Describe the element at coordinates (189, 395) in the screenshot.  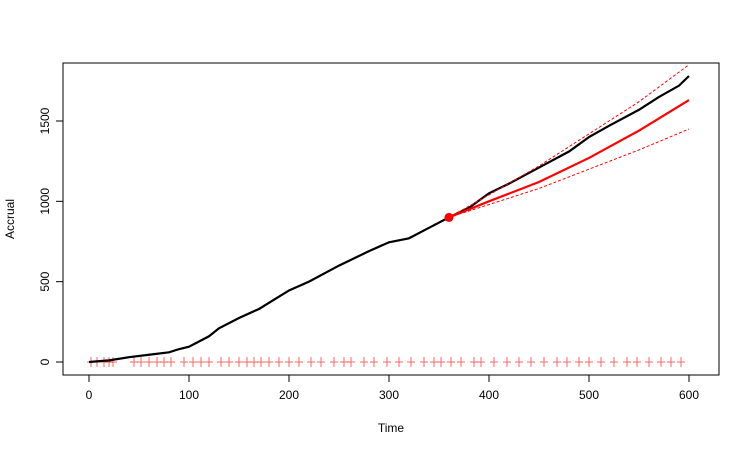
I see `x-tick-label: 100` at that location.